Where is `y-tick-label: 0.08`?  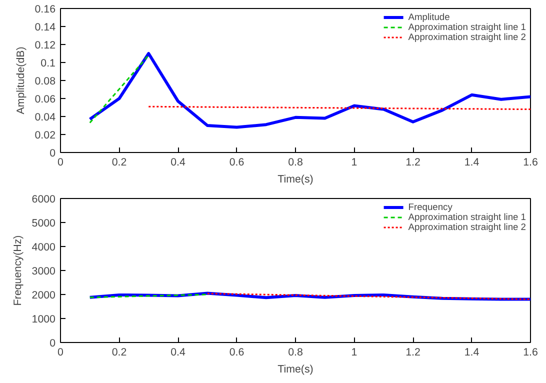 y-tick-label: 0.08 is located at coordinates (45, 82).